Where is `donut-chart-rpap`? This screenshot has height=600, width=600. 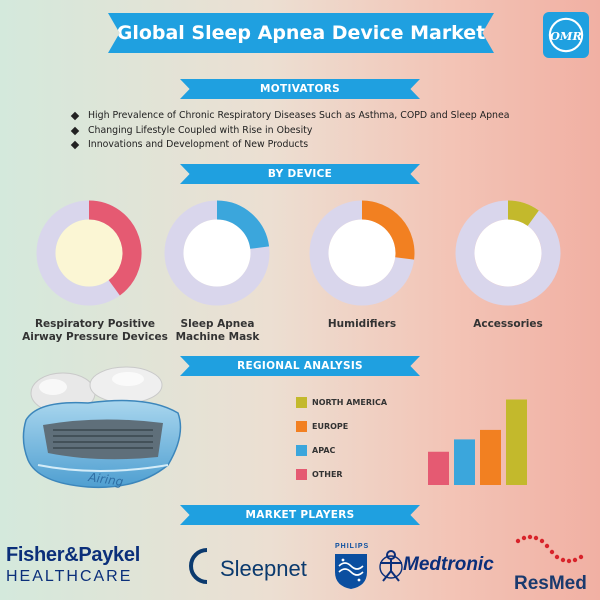 donut-chart-rpap is located at coordinates (89, 253).